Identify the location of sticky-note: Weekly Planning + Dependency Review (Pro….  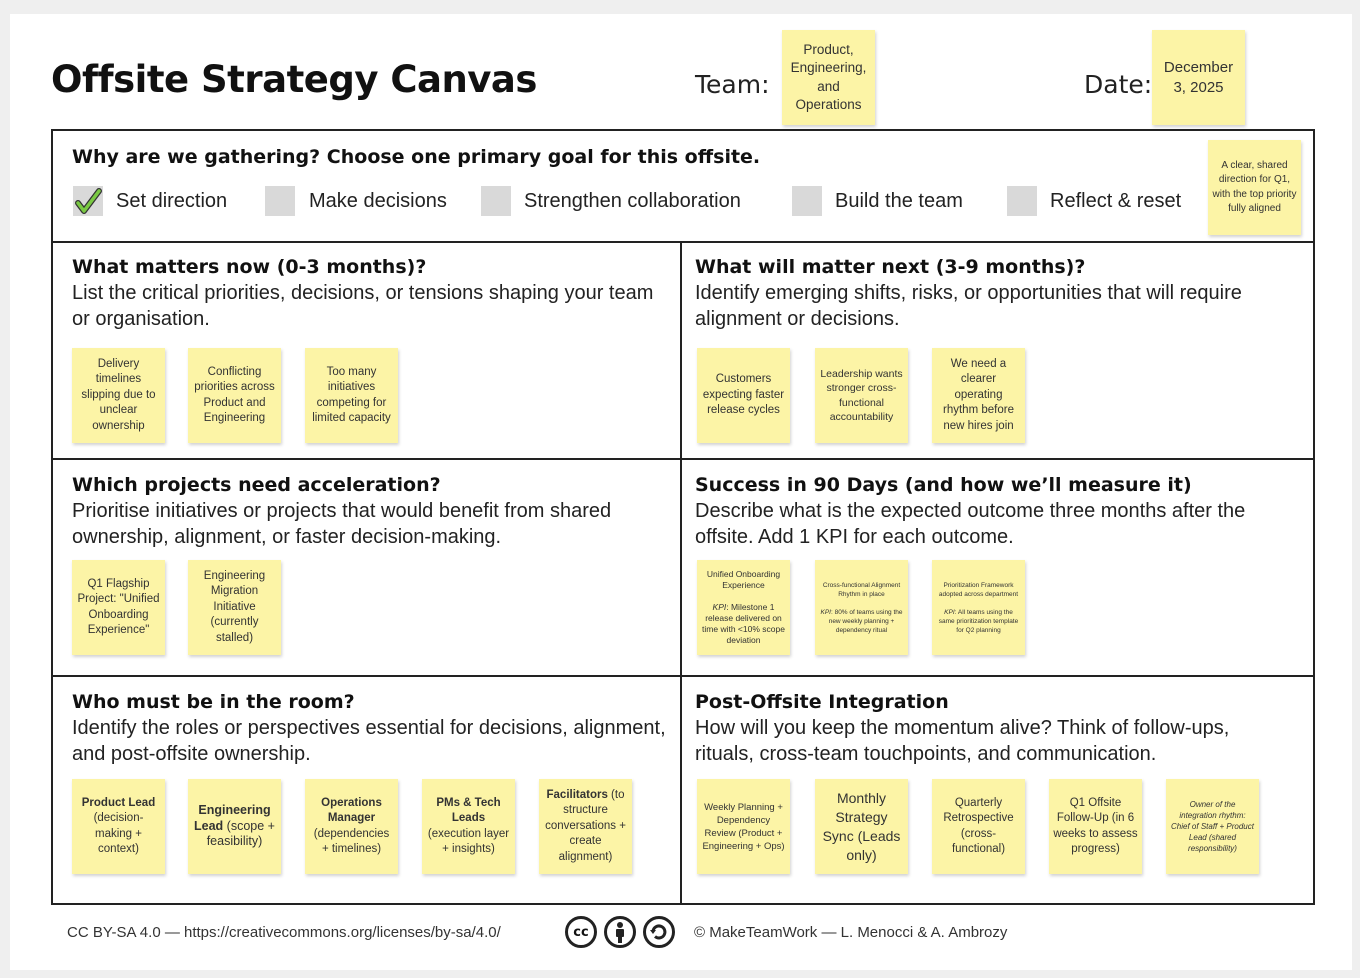
(743, 826).